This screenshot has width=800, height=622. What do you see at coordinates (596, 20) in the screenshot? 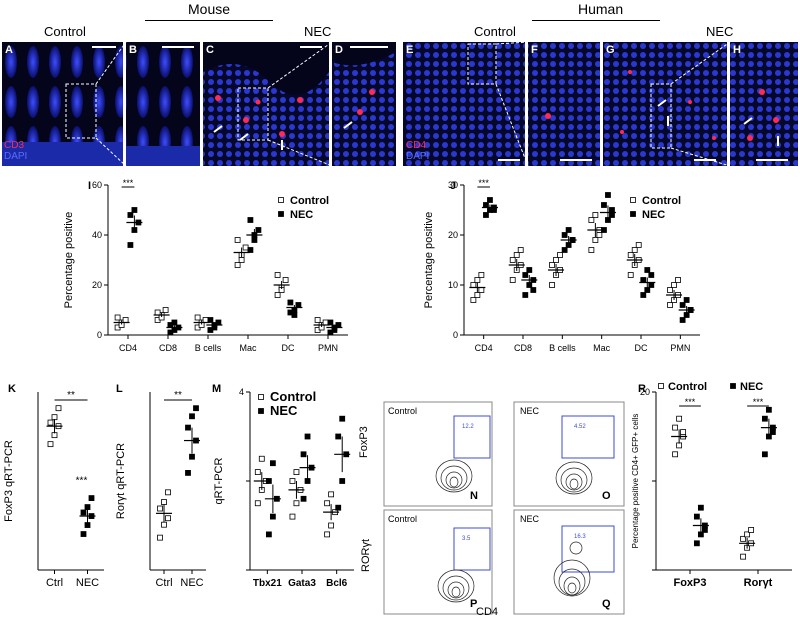
I see `human-rule` at bounding box center [596, 20].